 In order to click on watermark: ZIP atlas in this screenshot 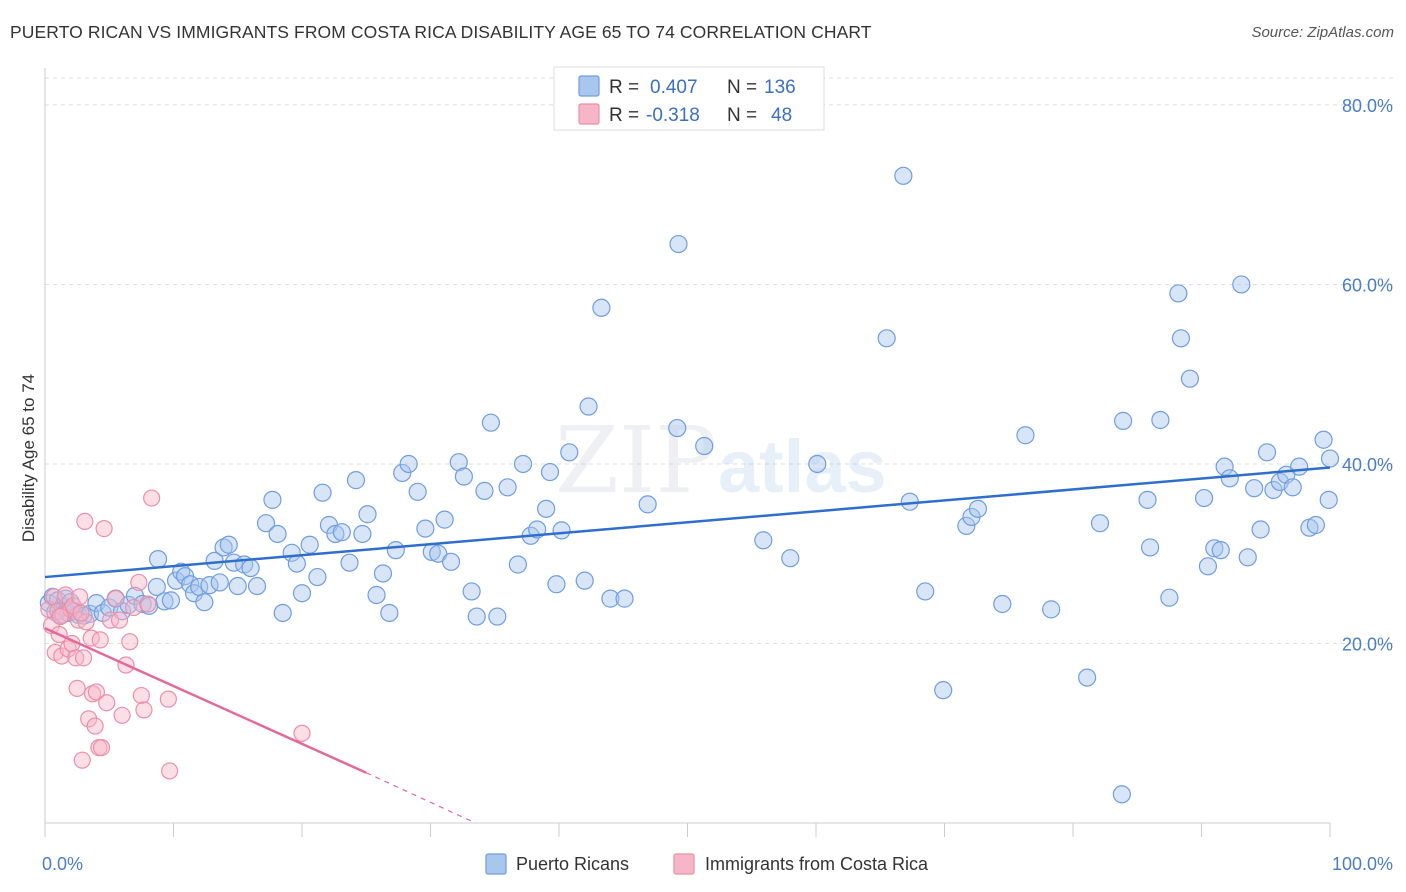, I will do `click(721, 460)`.